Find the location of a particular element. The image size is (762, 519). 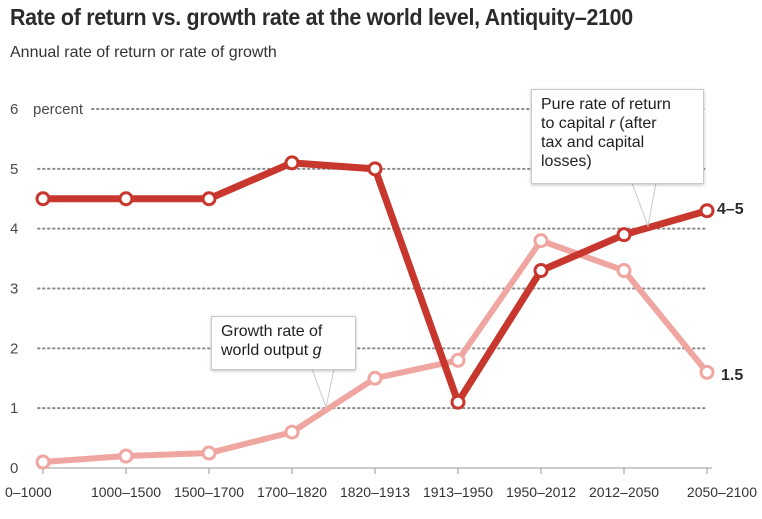

callout-return-line-2b: (after is located at coordinates (635, 123).